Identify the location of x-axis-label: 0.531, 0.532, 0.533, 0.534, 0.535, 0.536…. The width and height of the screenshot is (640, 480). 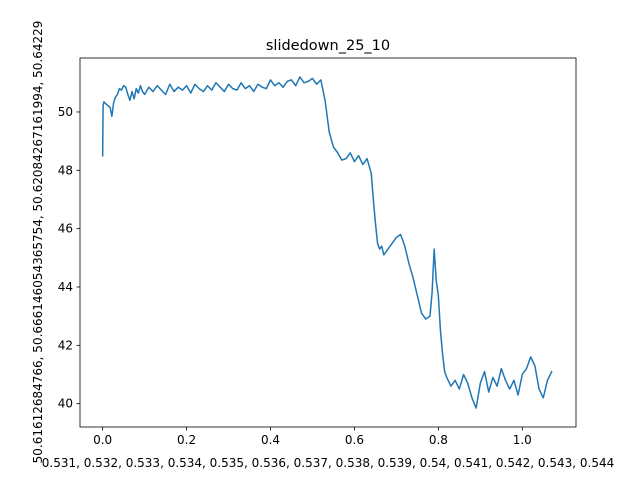
(328, 463).